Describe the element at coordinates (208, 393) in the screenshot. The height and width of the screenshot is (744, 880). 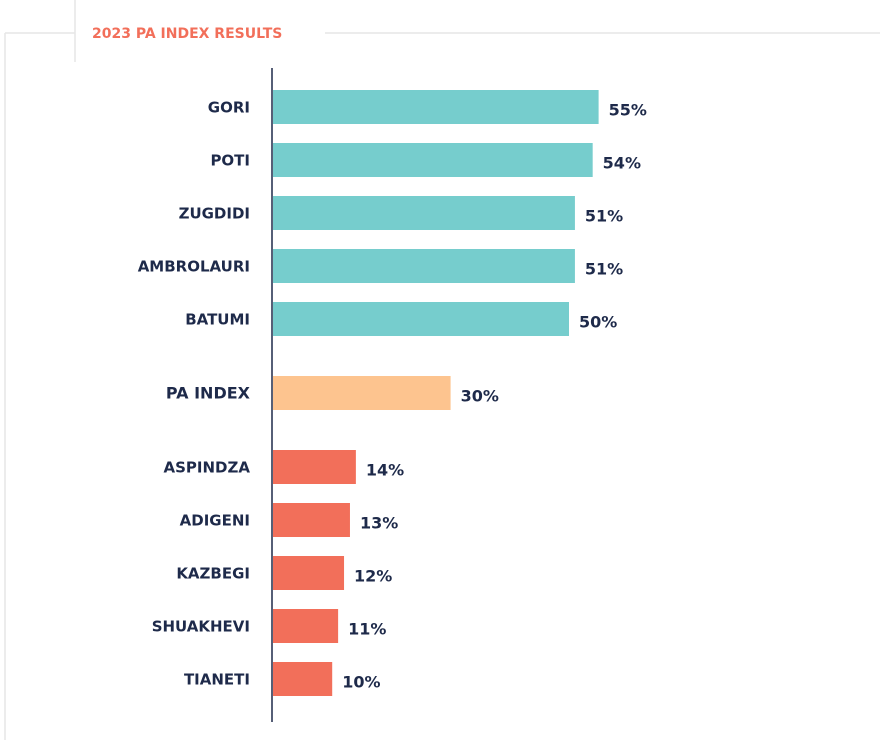
I see `category-label: PA INDEX` at that location.